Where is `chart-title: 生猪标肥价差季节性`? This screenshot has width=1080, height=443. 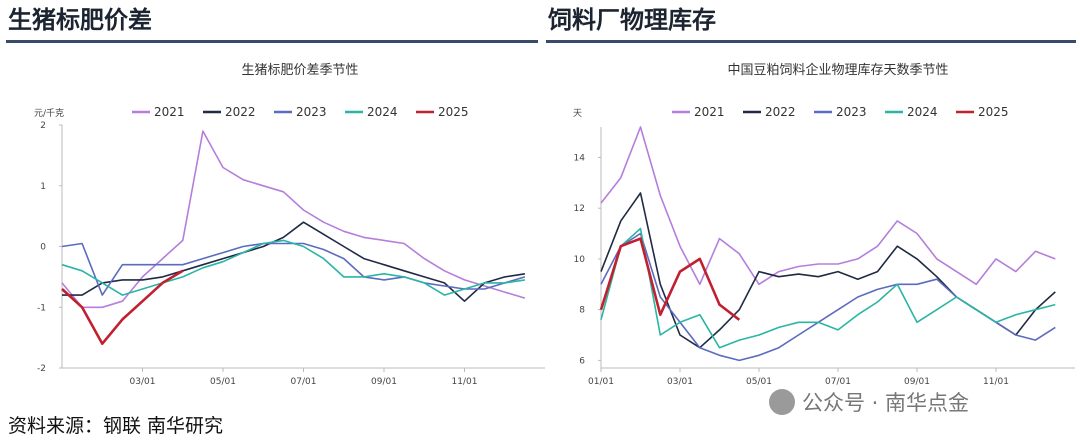
chart-title: 生猪标肥价差季节性 is located at coordinates (299, 70).